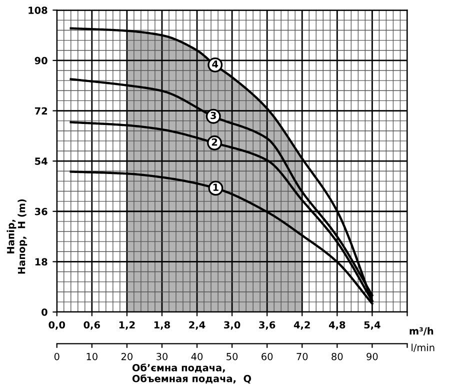 This screenshot has height=390, width=455. I want to click on x-tick-label: 0,0, so click(57, 325).